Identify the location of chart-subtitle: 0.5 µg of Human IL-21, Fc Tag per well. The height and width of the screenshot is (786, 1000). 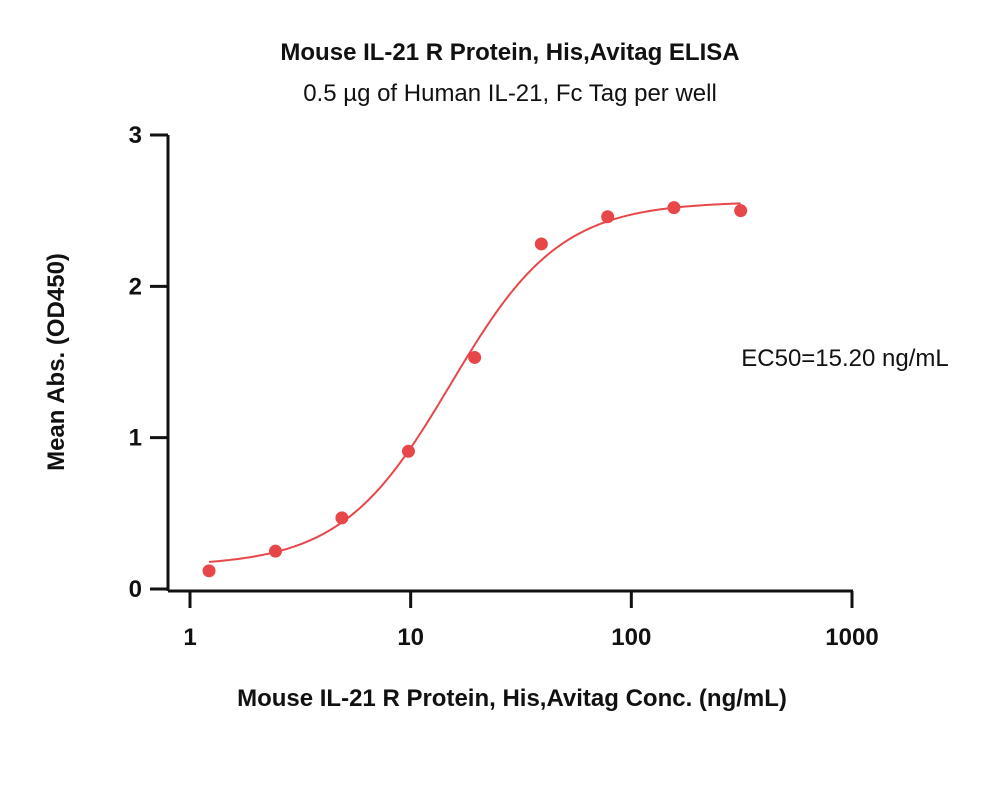
(510, 93).